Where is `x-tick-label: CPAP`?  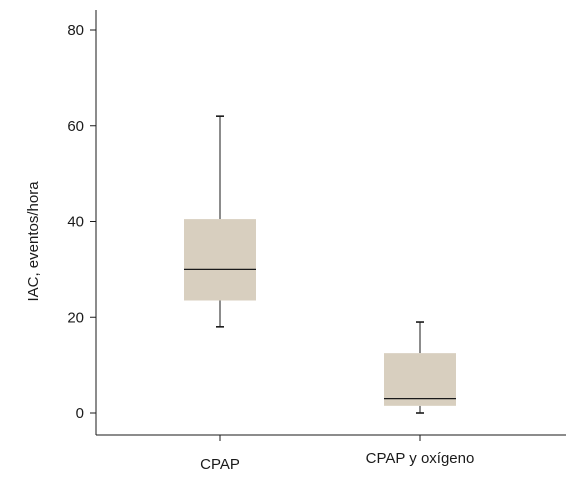 x-tick-label: CPAP is located at coordinates (220, 464).